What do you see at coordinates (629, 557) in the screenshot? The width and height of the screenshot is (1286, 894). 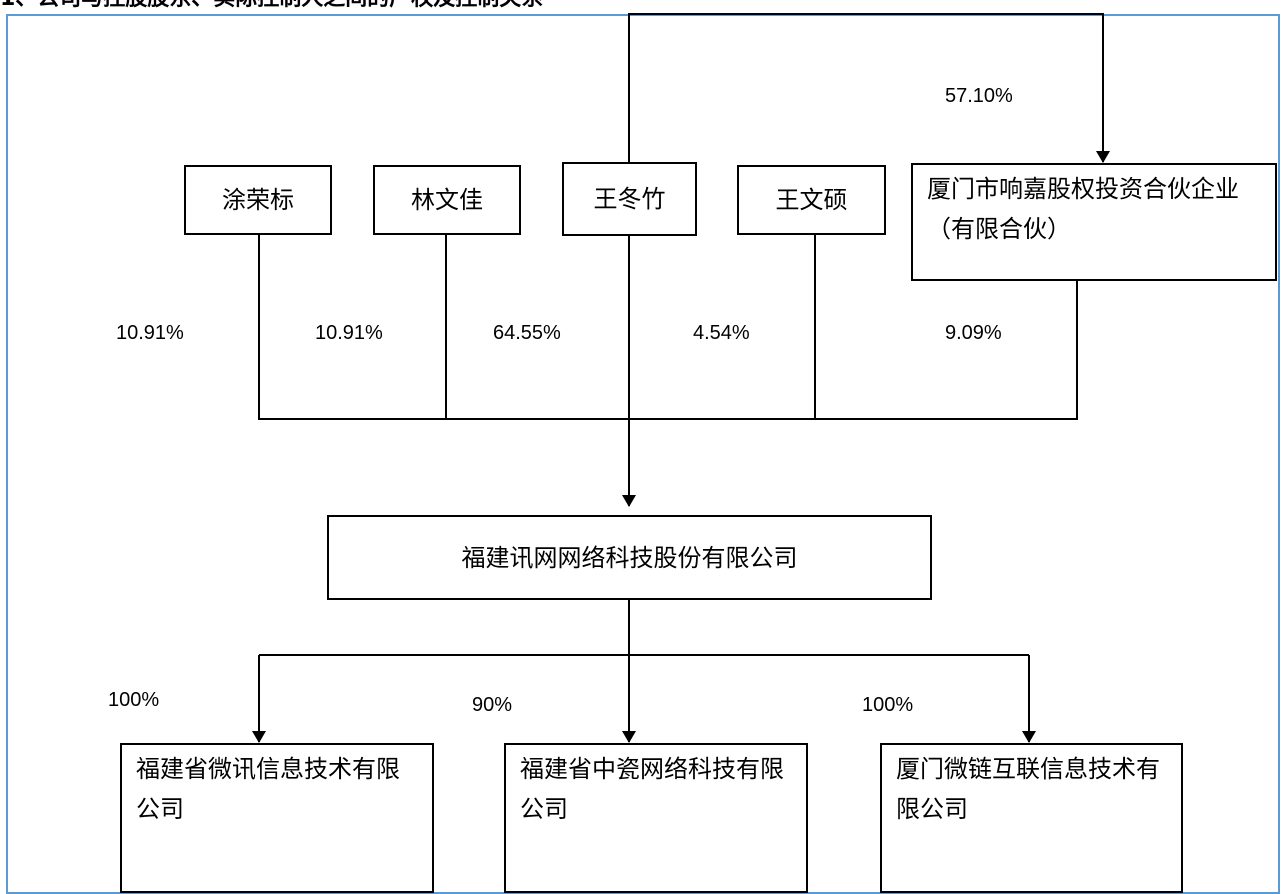 I see `company-box: 福建讯网网络科技股份有限公司` at bounding box center [629, 557].